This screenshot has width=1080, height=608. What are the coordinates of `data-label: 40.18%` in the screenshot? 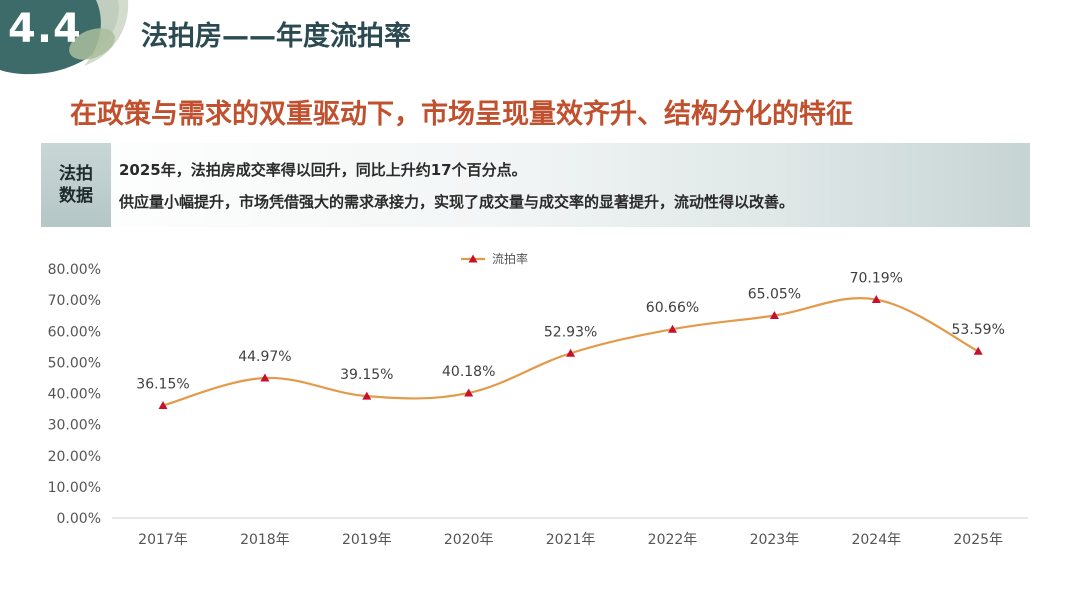 It's located at (468, 372).